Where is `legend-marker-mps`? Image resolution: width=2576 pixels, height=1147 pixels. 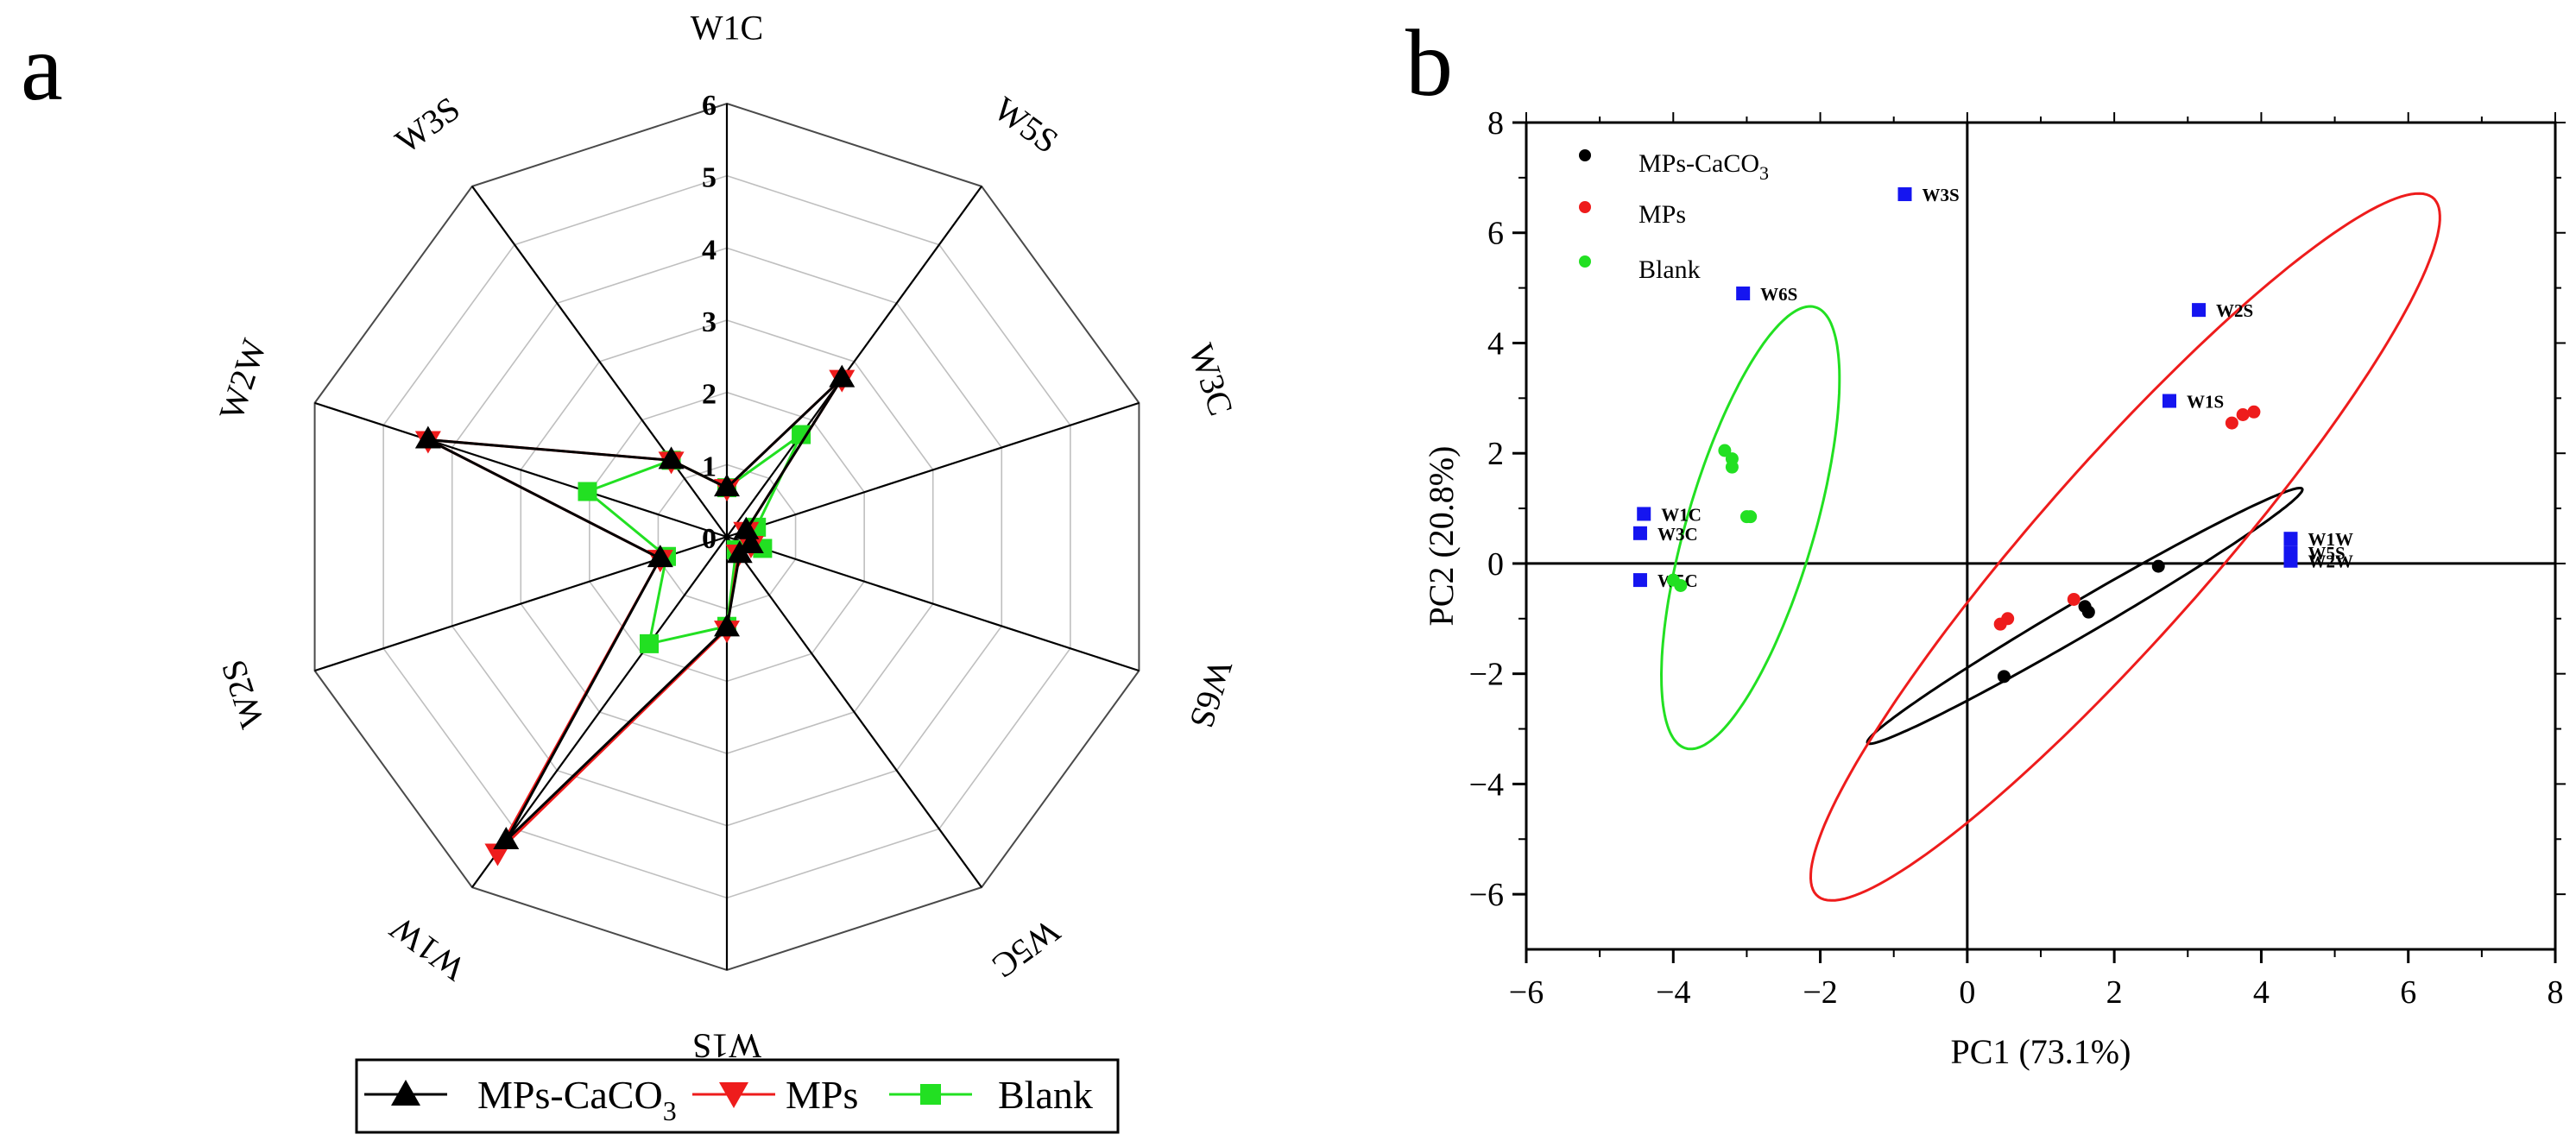 legend-marker-mps is located at coordinates (733, 1095).